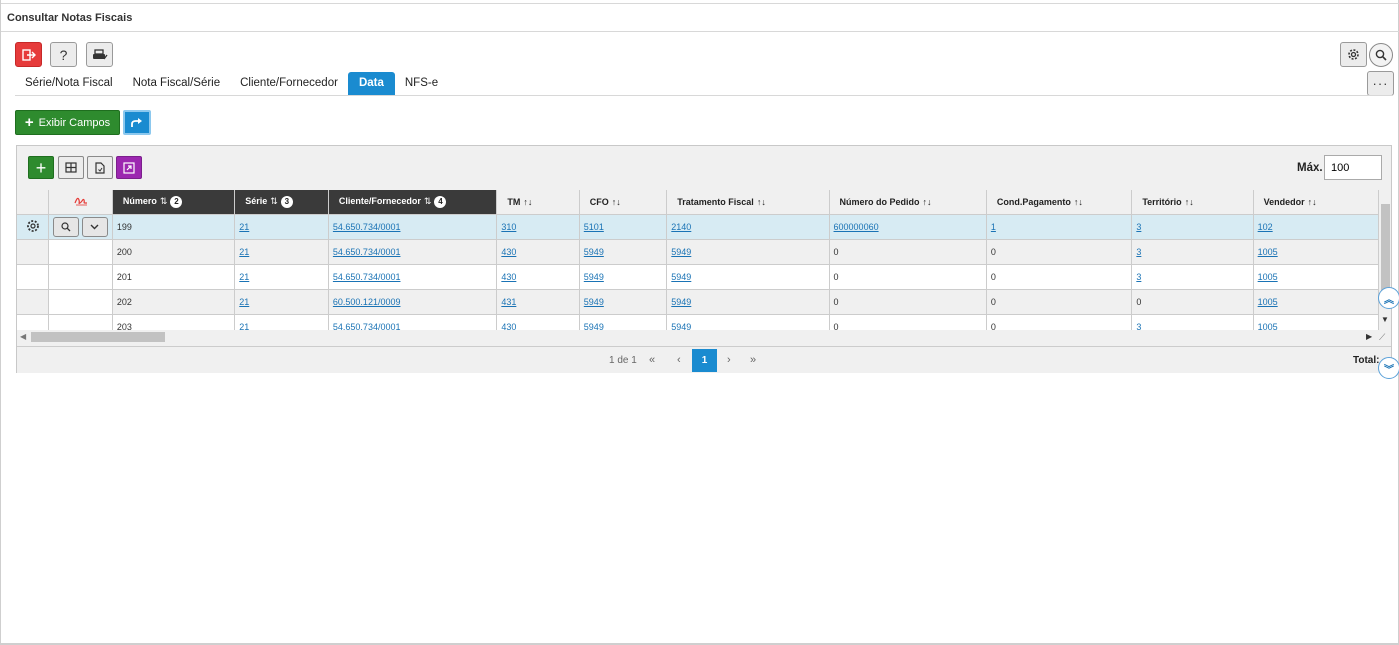  I want to click on header-tratamento-fiscal: Tratamento Fiscal ↑↓, so click(748, 202).